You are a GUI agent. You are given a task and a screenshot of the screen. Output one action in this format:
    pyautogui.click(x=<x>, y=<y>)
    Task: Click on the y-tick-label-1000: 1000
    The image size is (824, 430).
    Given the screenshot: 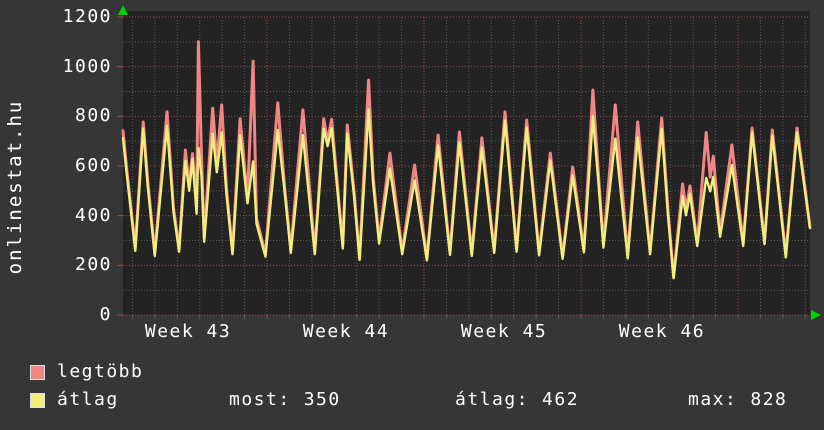 What is the action you would take?
    pyautogui.click(x=87, y=66)
    